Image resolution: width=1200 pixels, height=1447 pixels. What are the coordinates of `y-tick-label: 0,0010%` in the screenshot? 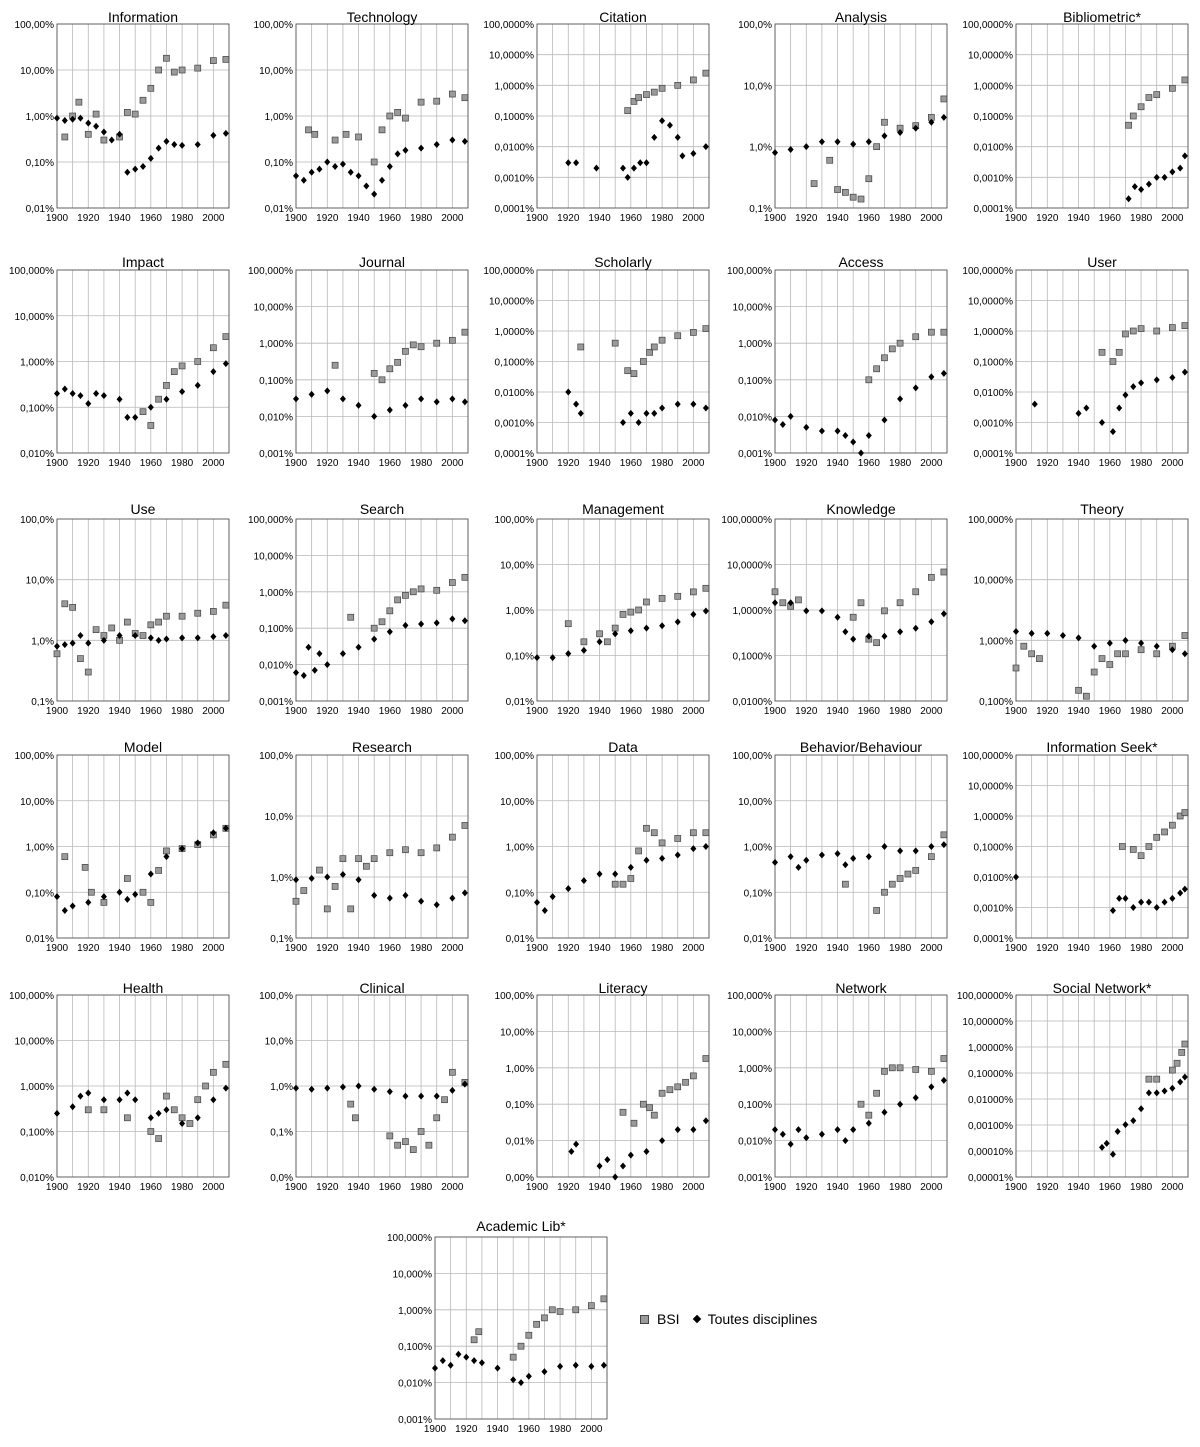 It's located at (994, 178).